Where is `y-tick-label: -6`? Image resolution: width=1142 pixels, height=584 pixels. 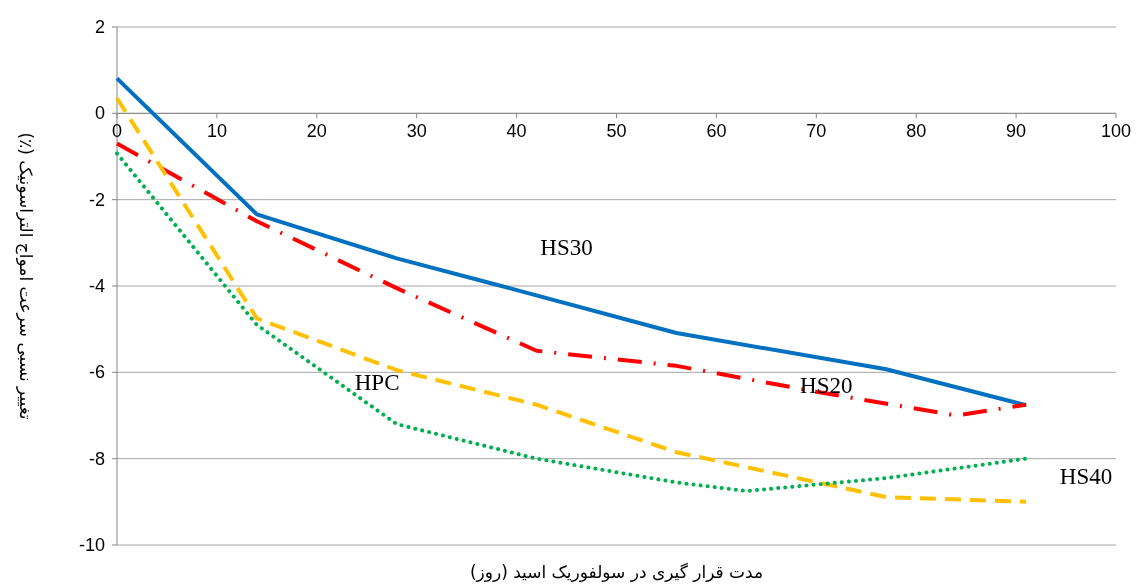 y-tick-label: -6 is located at coordinates (96, 372).